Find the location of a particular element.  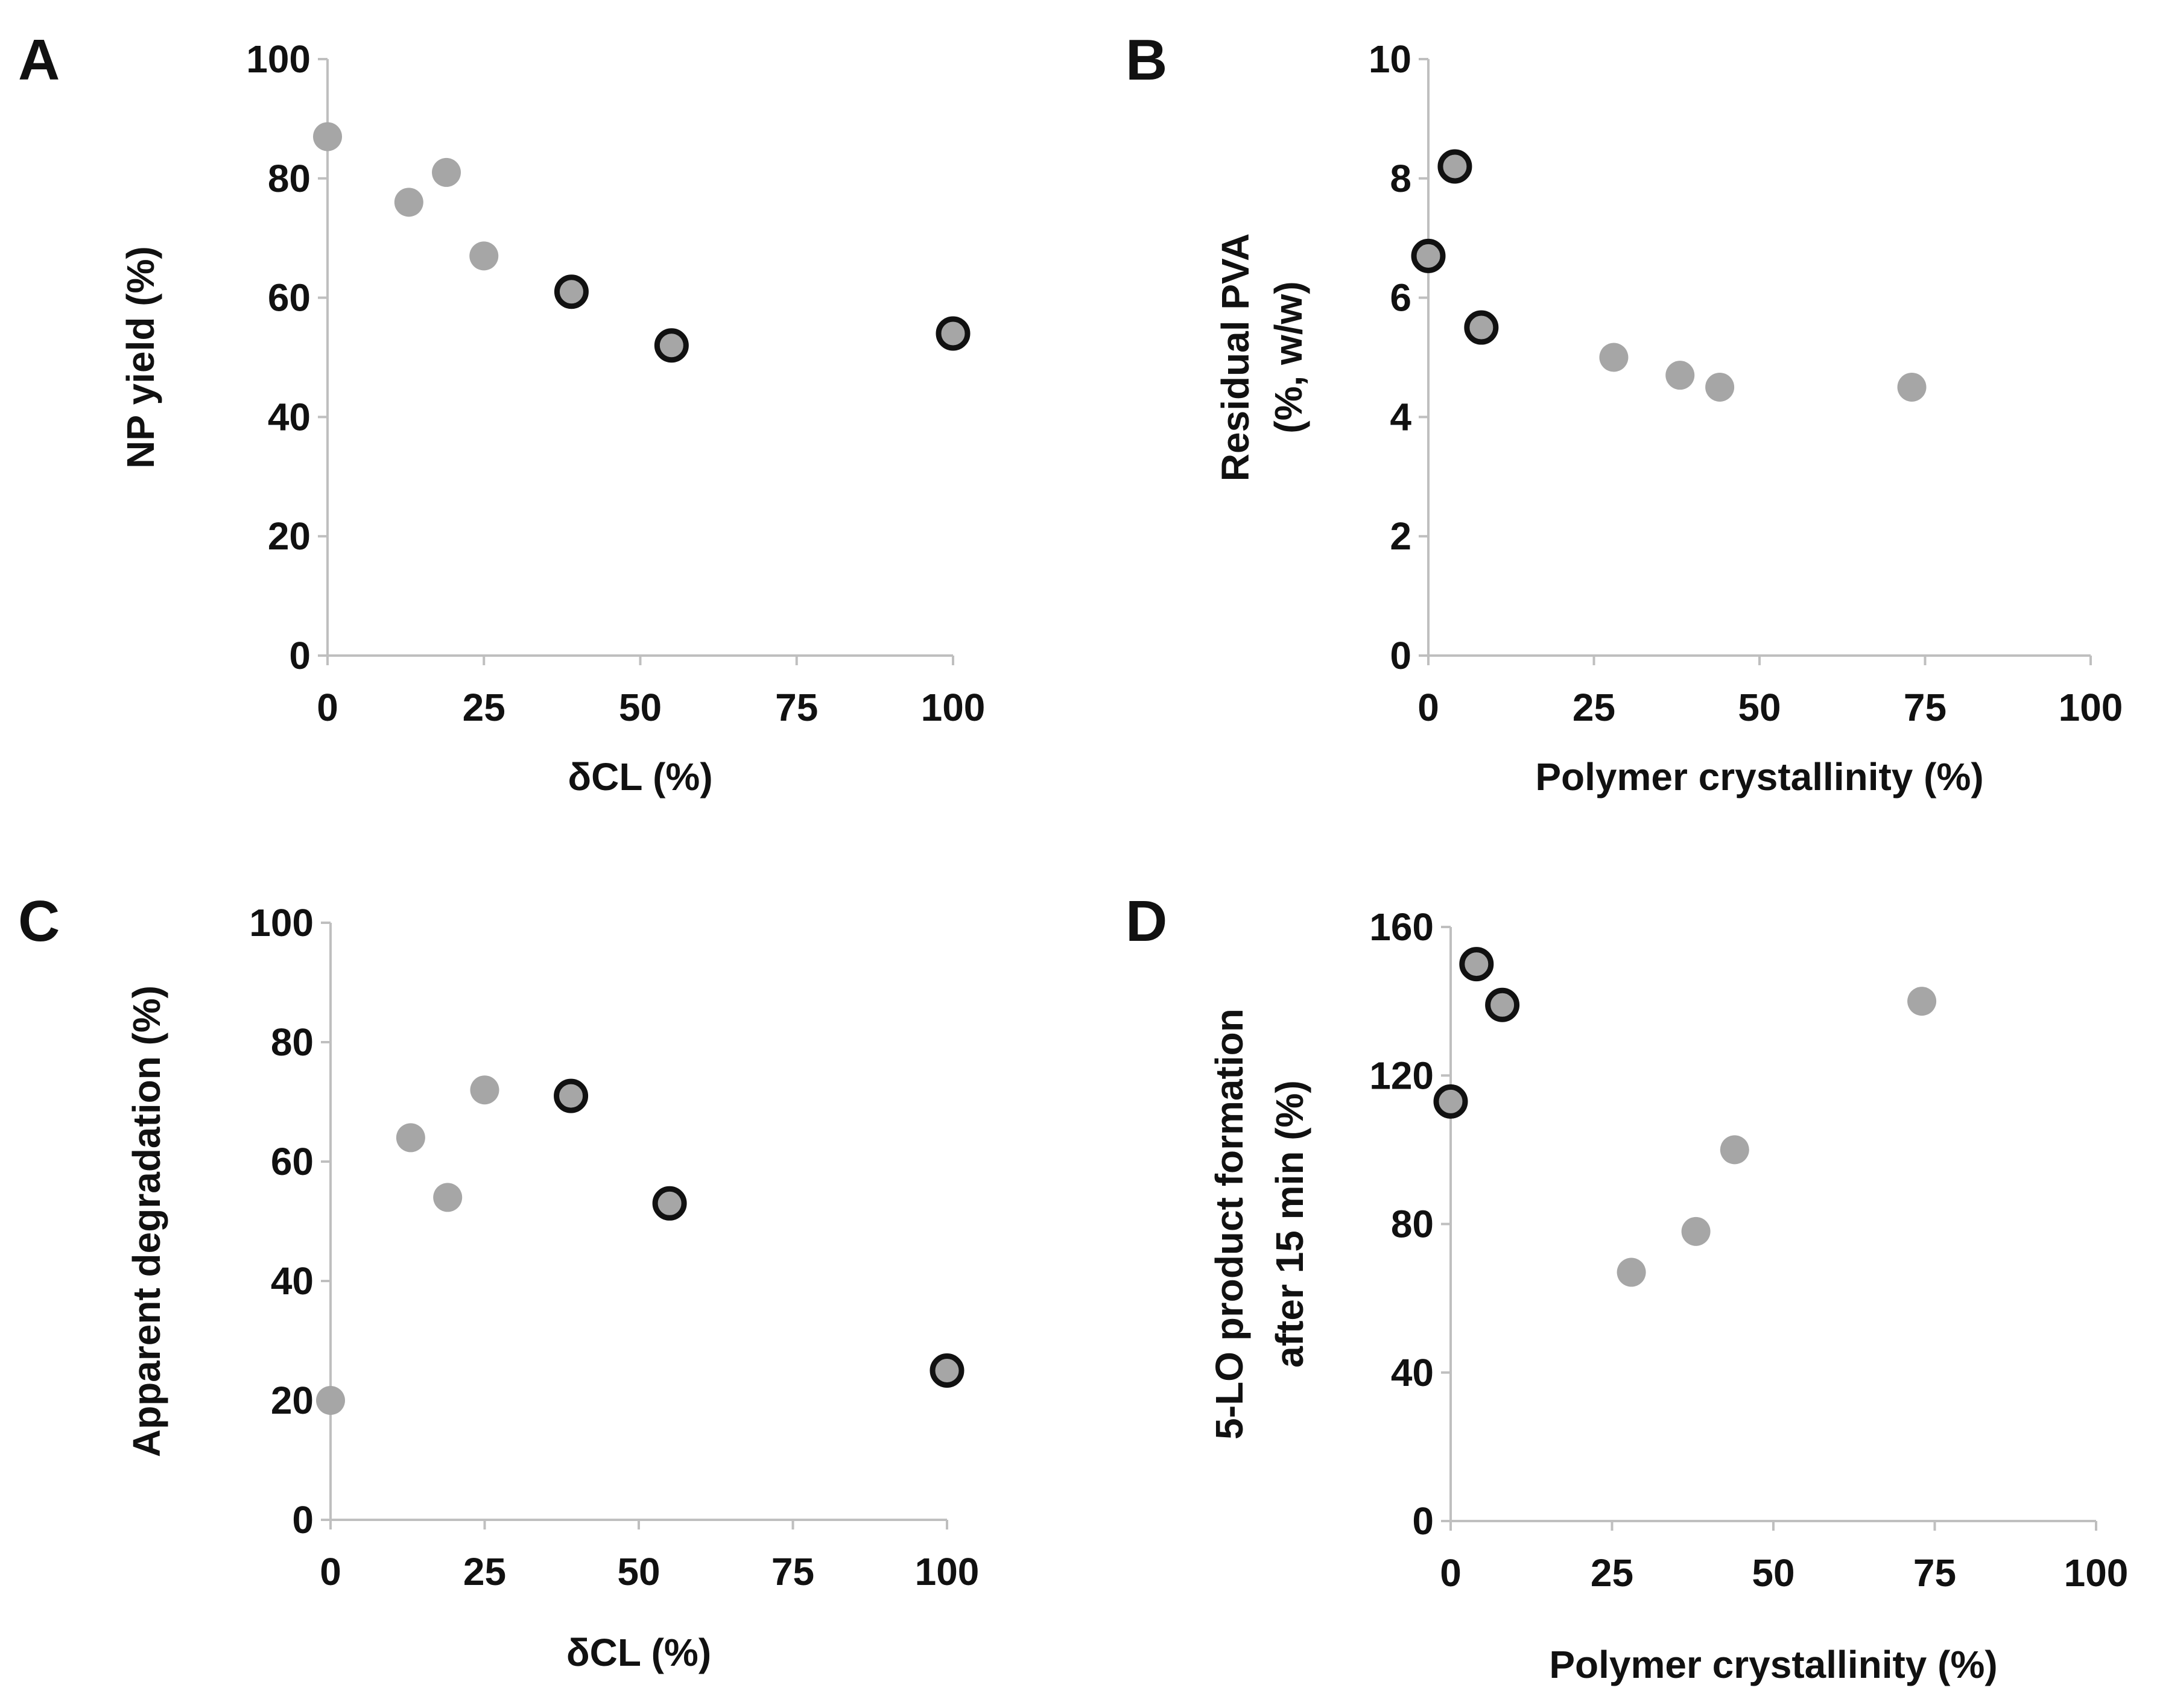

y-axis-title: Residual PVA is located at coordinates (1235, 357).